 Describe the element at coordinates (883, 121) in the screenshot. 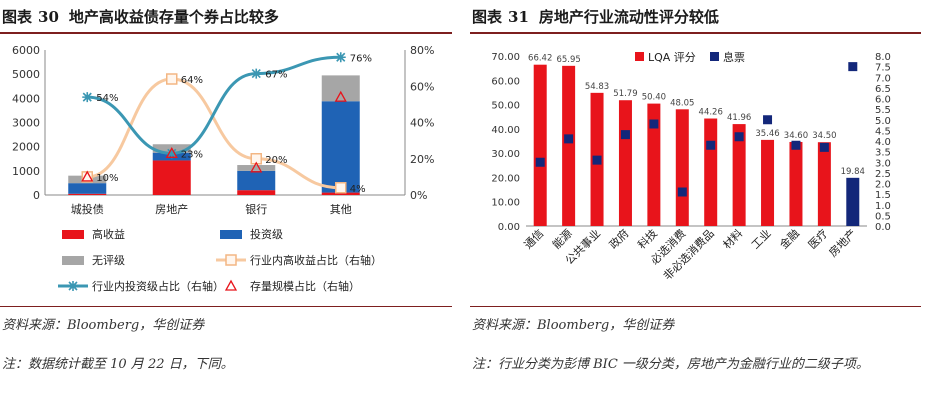

I see `y2-tick-label: 5.0` at that location.